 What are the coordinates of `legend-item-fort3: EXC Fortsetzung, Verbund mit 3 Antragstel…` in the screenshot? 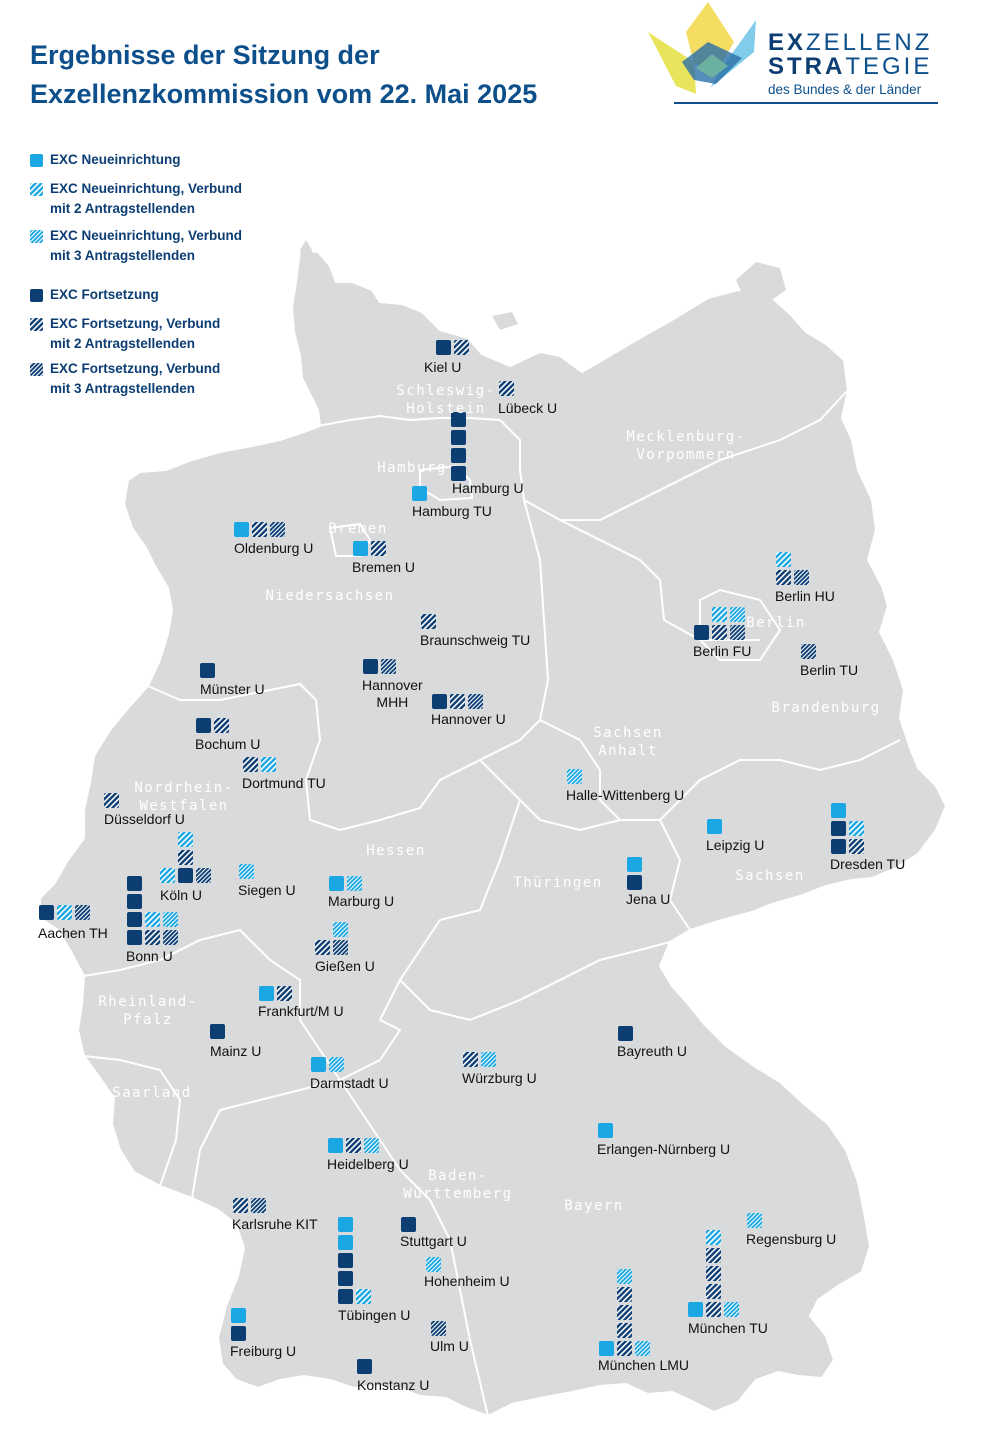 It's located at (135, 379).